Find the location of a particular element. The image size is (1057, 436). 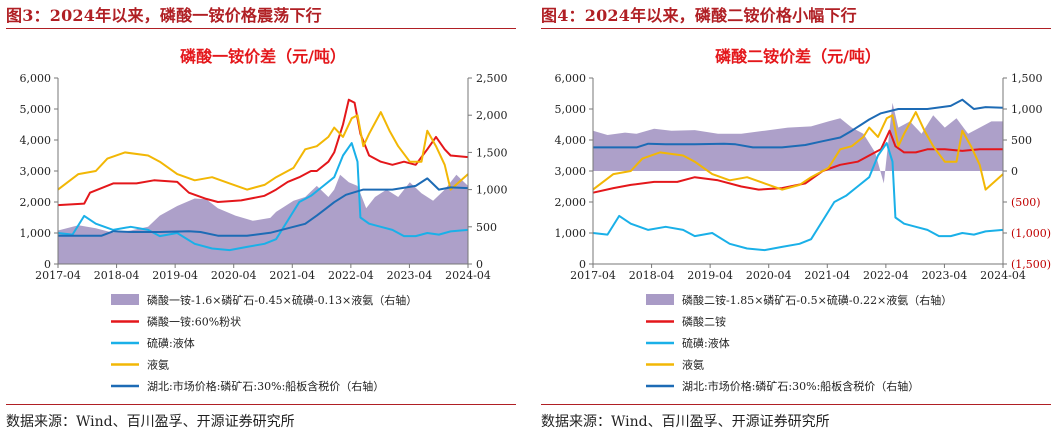

y-tick-right: 2,500 is located at coordinates (492, 78).